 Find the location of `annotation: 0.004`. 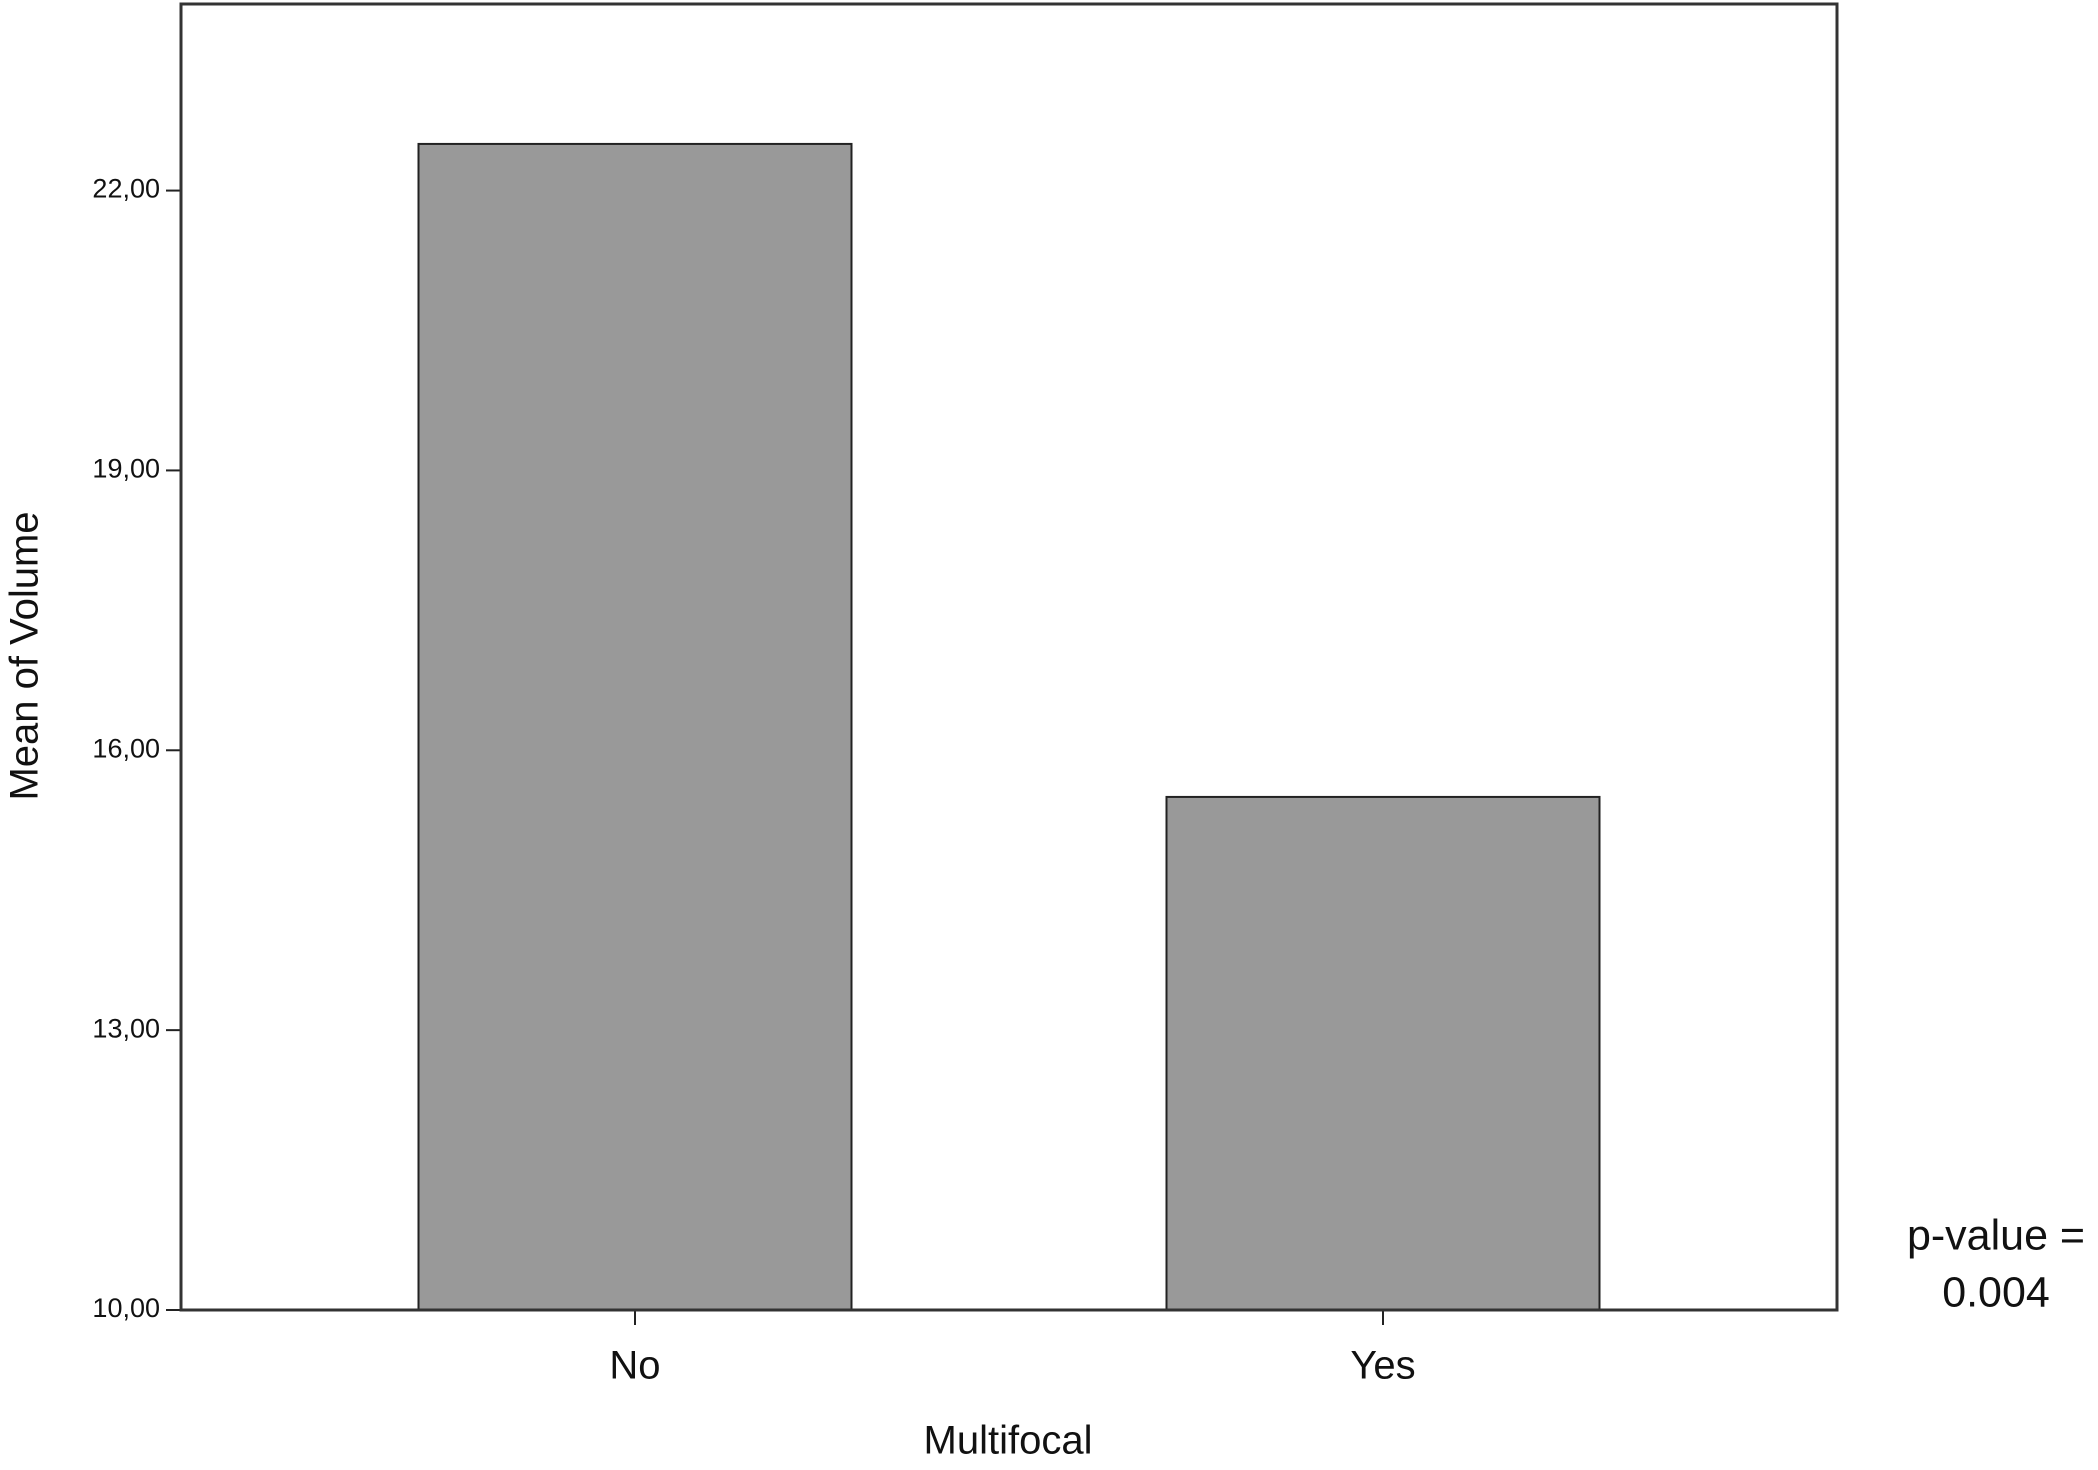

annotation: 0.004 is located at coordinates (1996, 1292).